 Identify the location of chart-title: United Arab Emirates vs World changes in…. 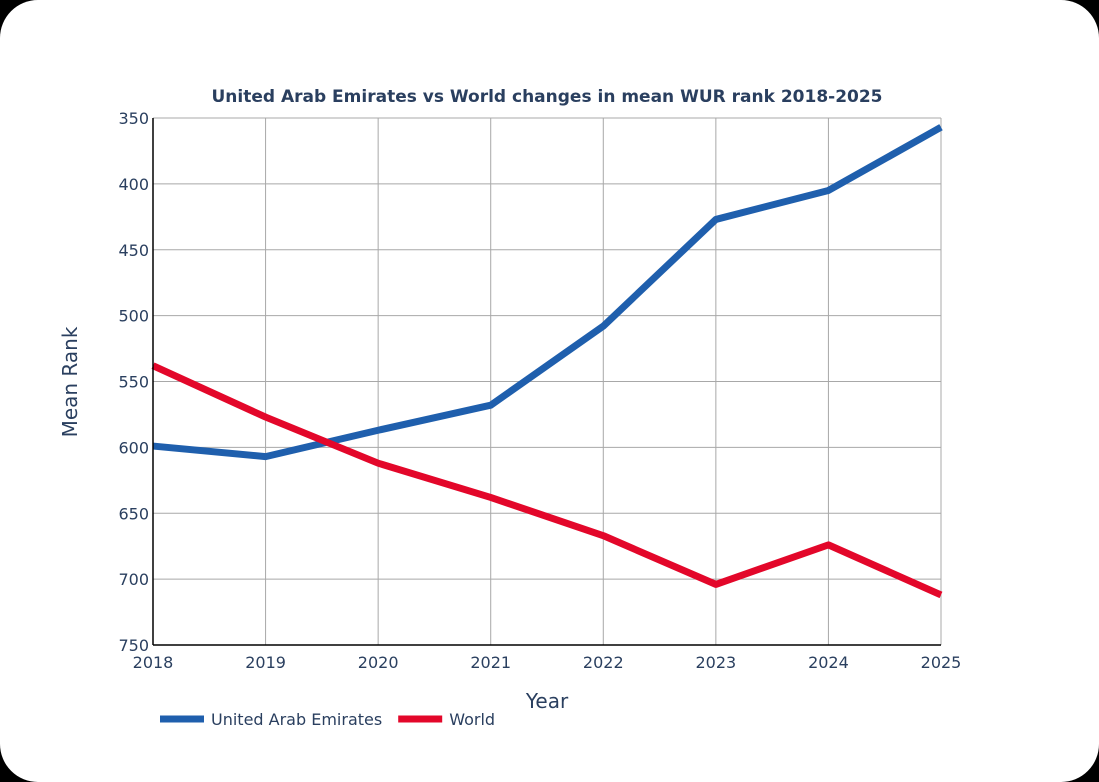
(546, 97).